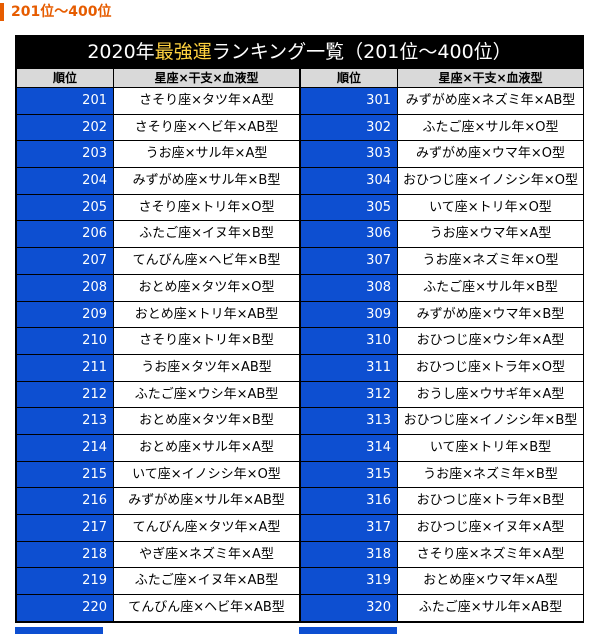 This screenshot has width=590, height=634. Describe the element at coordinates (349, 528) in the screenshot. I see `rank-cell: 317` at that location.